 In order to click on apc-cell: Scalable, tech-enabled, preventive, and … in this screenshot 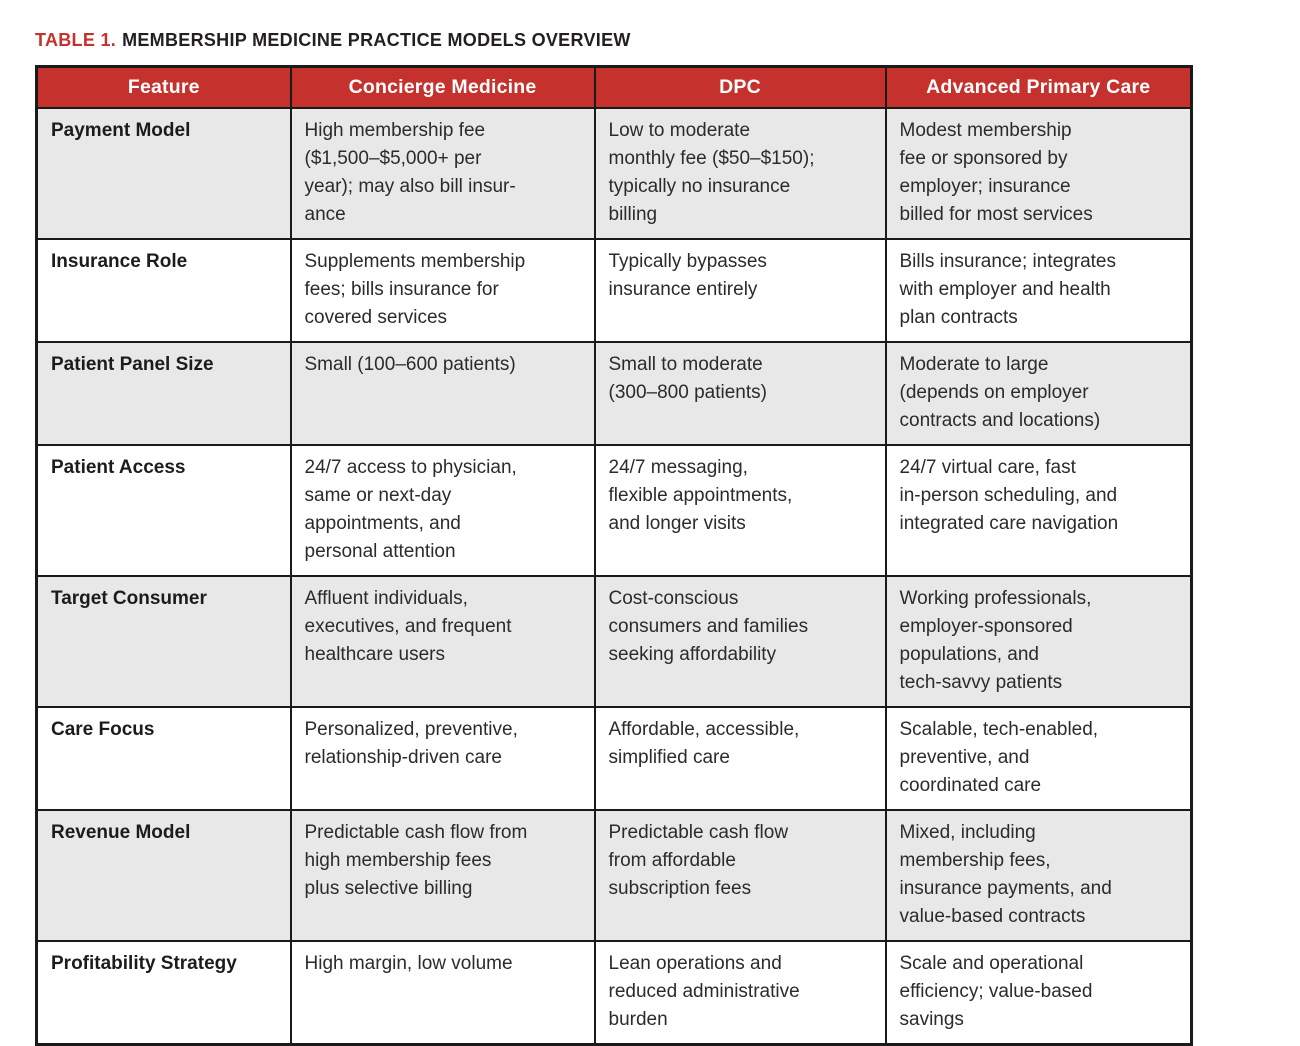, I will do `click(1038, 758)`.